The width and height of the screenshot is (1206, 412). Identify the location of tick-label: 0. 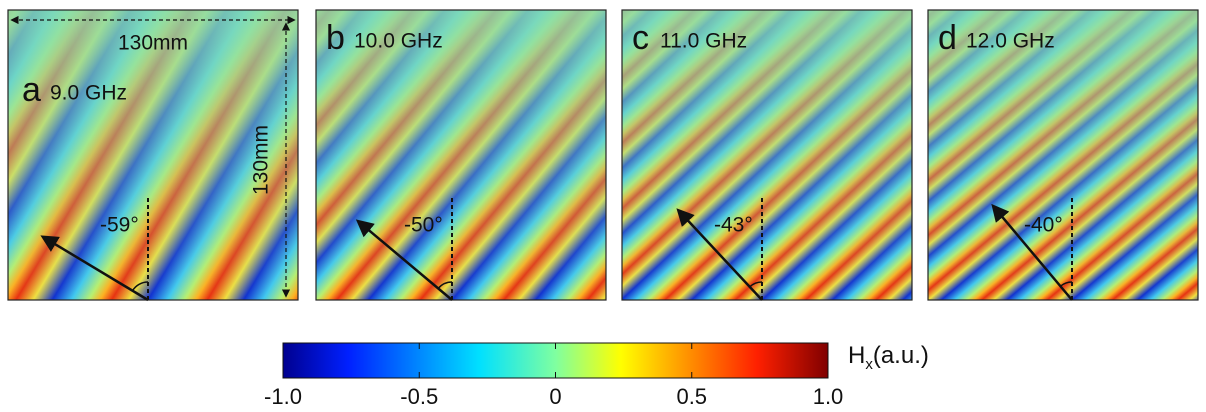
(555, 396).